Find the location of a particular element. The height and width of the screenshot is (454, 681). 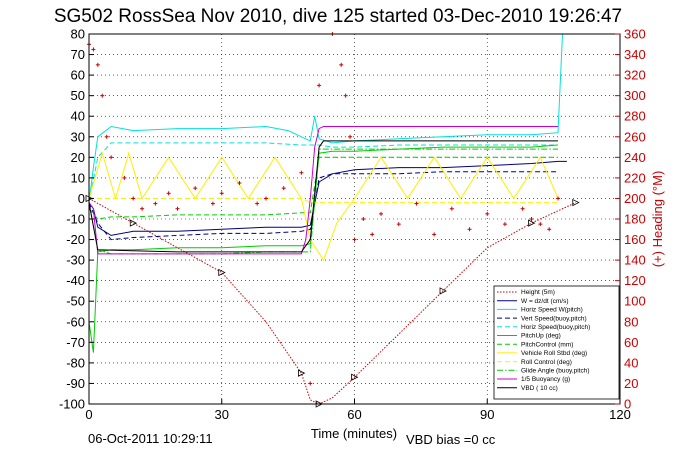

y2-tick-label: 200 is located at coordinates (635, 198).